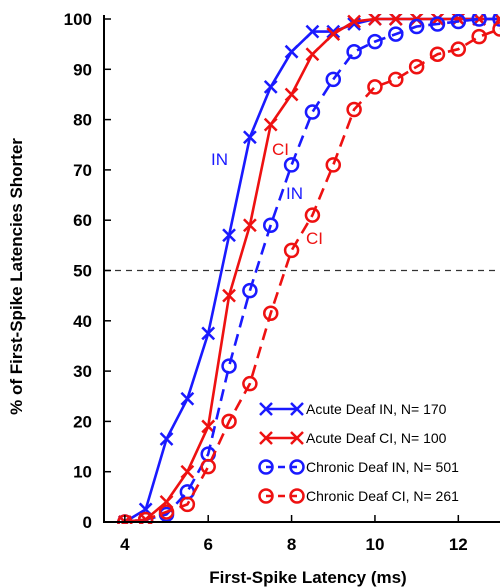 This screenshot has width=500, height=587. What do you see at coordinates (291, 544) in the screenshot?
I see `x-tick-label: 8` at bounding box center [291, 544].